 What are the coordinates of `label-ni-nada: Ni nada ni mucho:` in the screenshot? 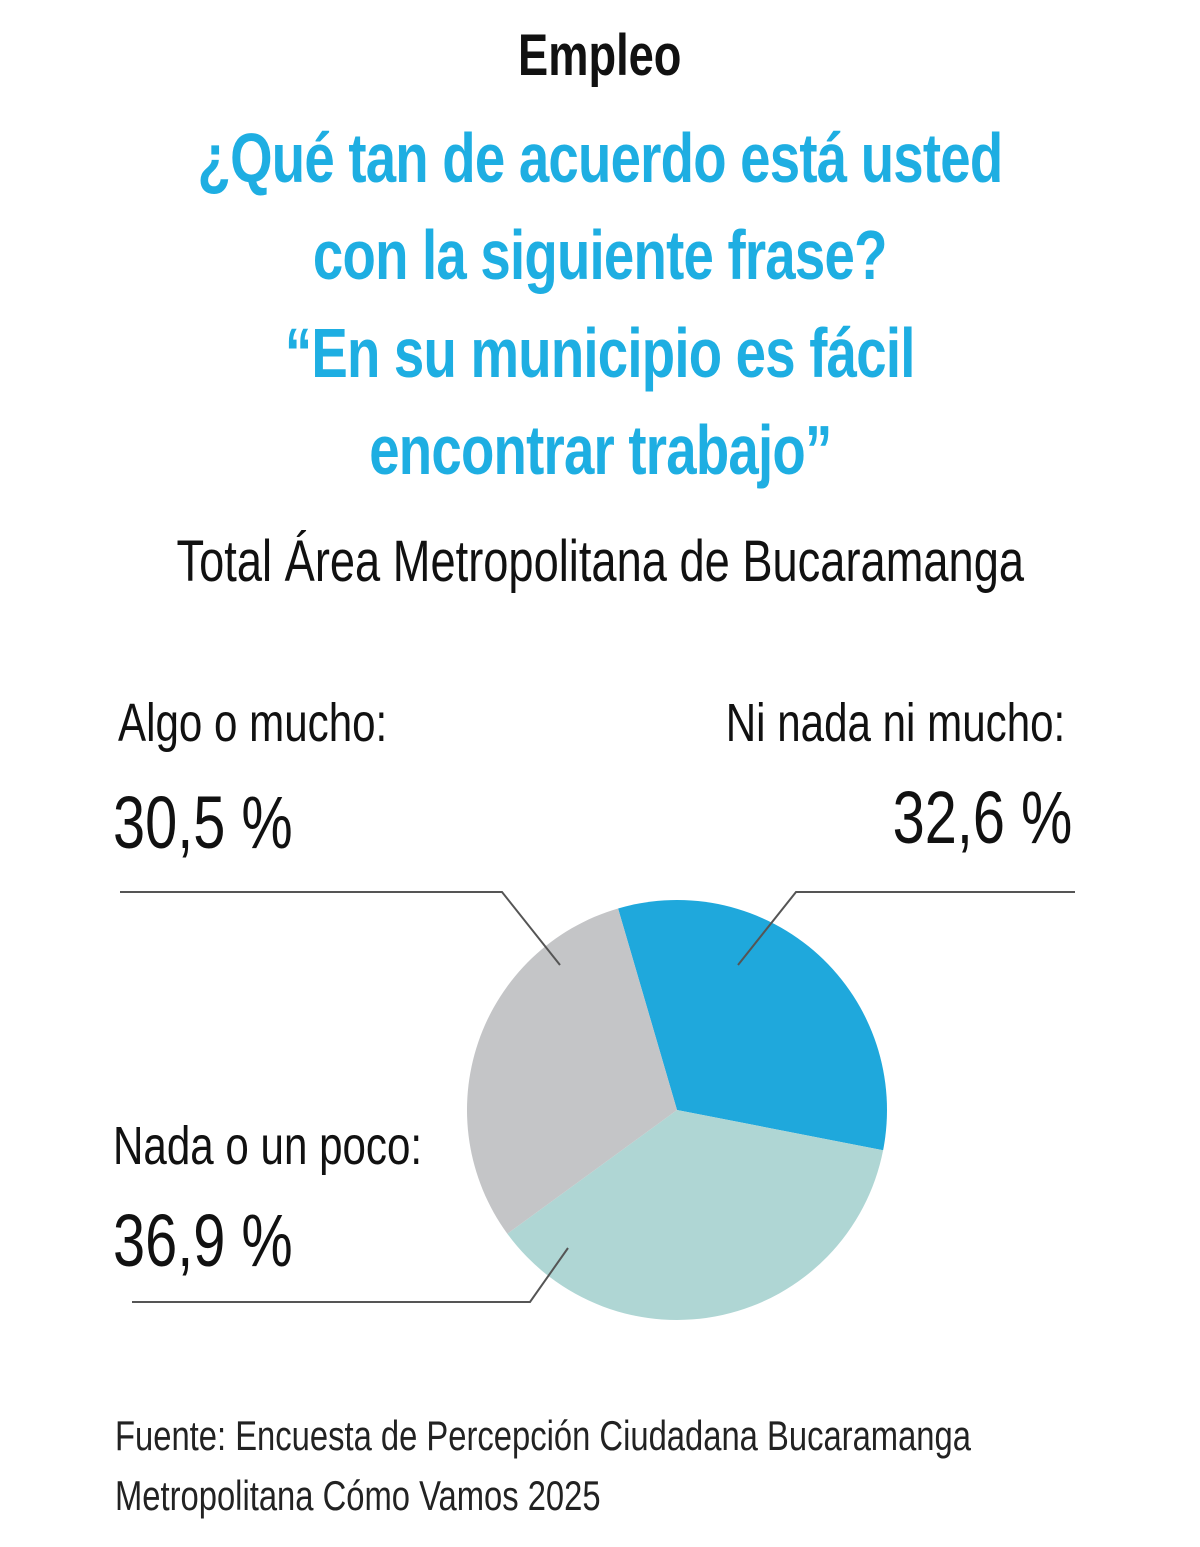 It's located at (847, 723).